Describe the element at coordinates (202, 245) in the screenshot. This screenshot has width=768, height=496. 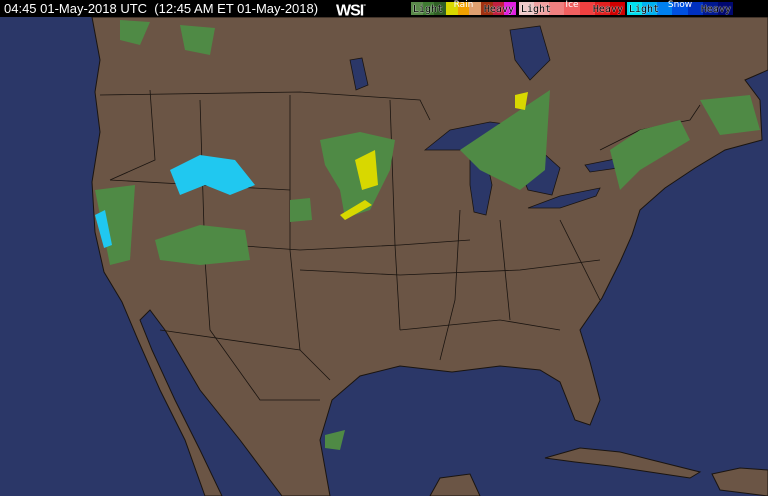
I see `rain-area-four-corners` at that location.